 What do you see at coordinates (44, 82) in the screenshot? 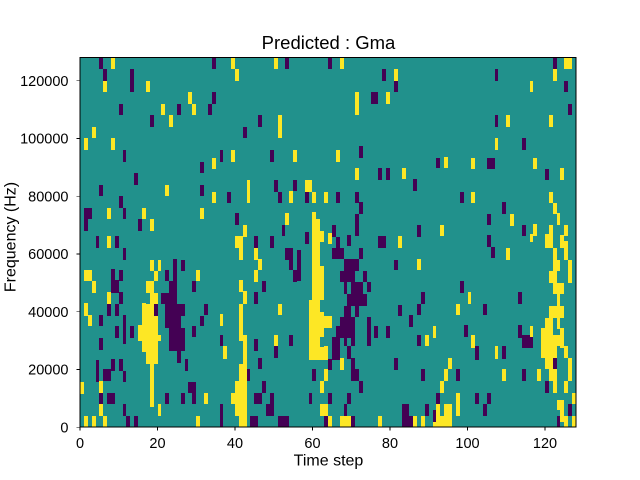
I see `svg-text: 120000` at bounding box center [44, 82].